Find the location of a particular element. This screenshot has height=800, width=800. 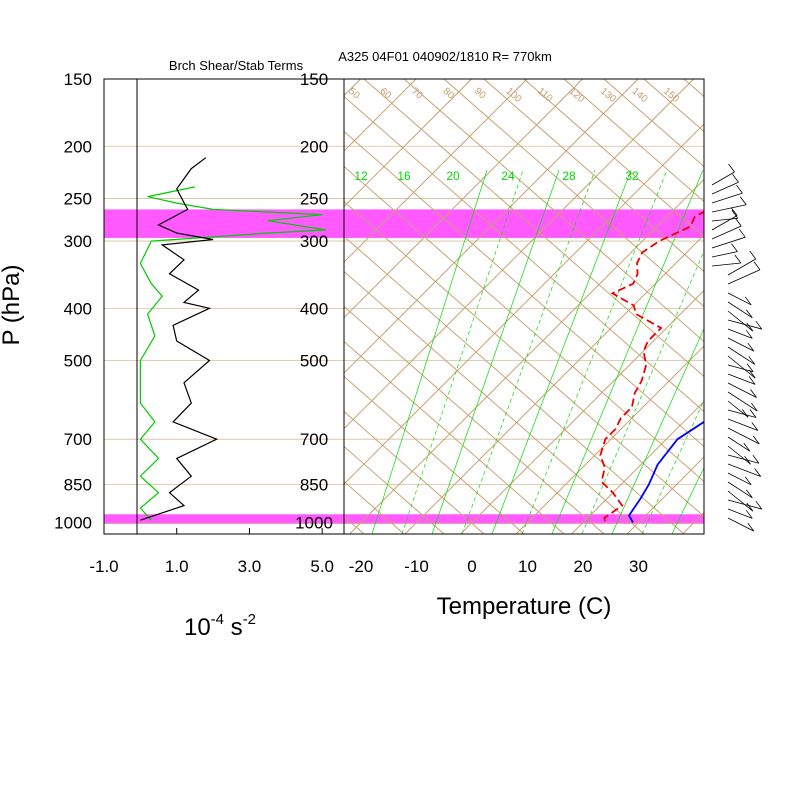

right-title: A325 04F01 040902/1810 R= 770km is located at coordinates (445, 56).